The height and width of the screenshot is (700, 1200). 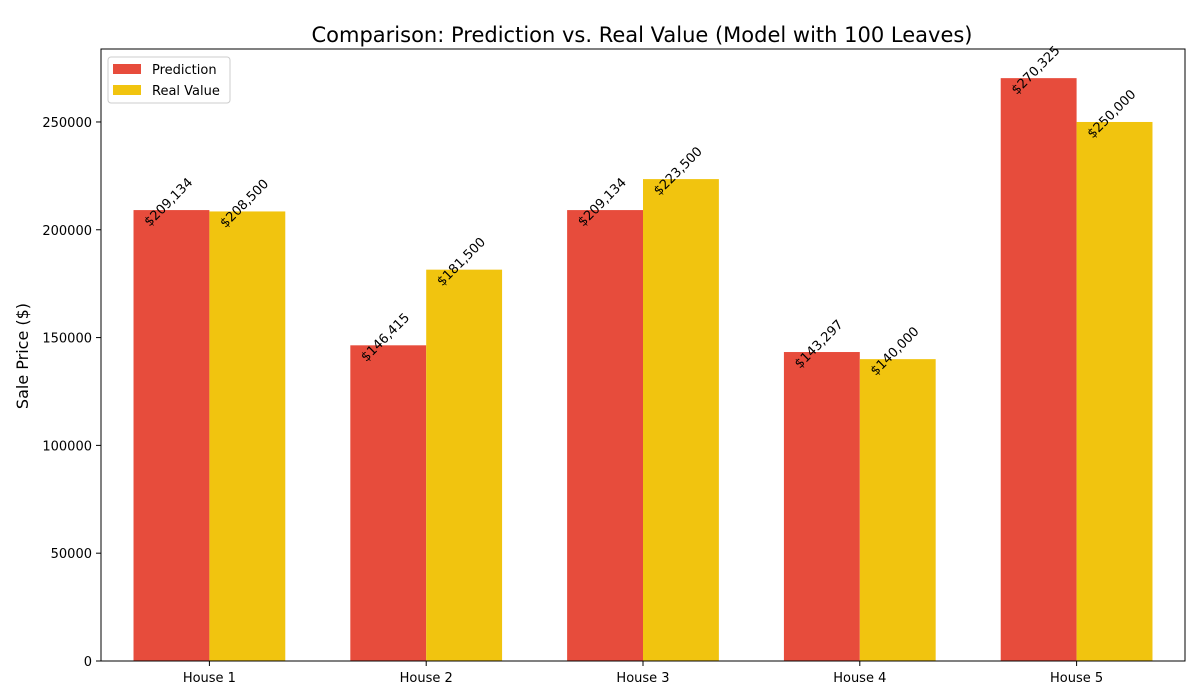 I want to click on x-tick-label: House 2, so click(x=426, y=678).